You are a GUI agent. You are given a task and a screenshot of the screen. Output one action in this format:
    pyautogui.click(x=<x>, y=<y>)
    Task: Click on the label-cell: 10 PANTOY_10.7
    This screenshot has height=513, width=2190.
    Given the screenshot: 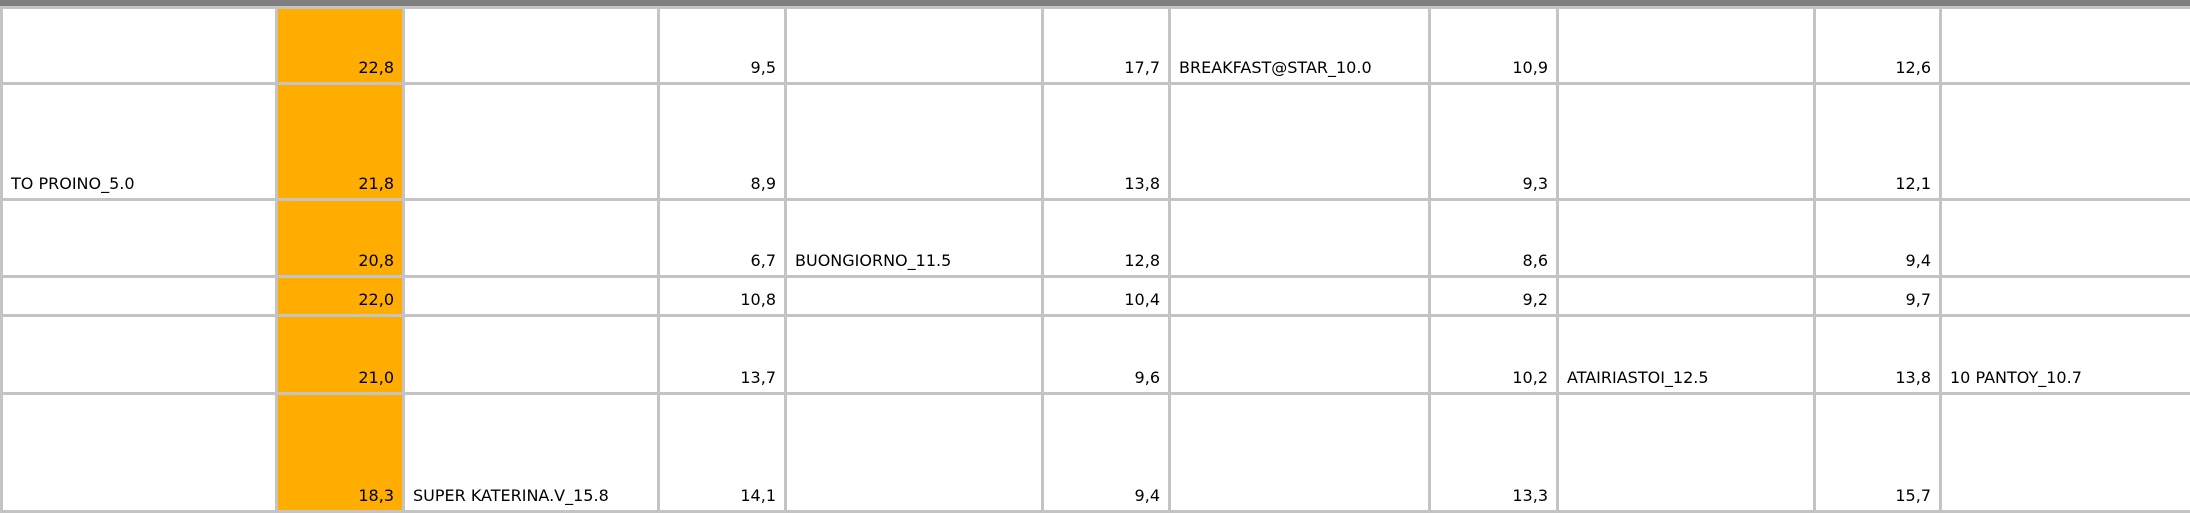 What is the action you would take?
    pyautogui.click(x=2065, y=355)
    